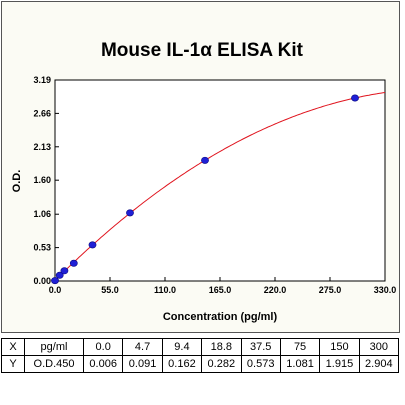 The width and height of the screenshot is (405, 405). I want to click on y-tick-label: 0.00, so click(42, 281).